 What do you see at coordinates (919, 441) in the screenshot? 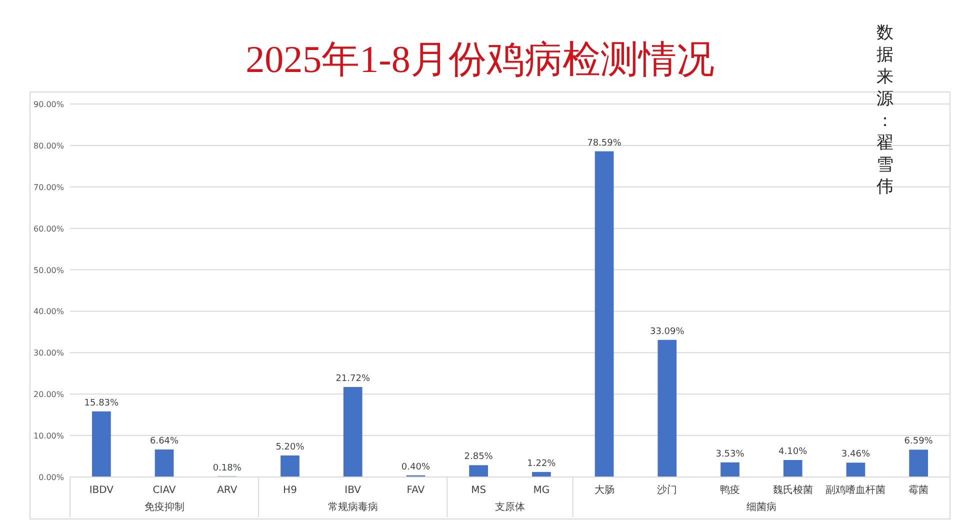
I see `data-label: 6.59%` at bounding box center [919, 441].